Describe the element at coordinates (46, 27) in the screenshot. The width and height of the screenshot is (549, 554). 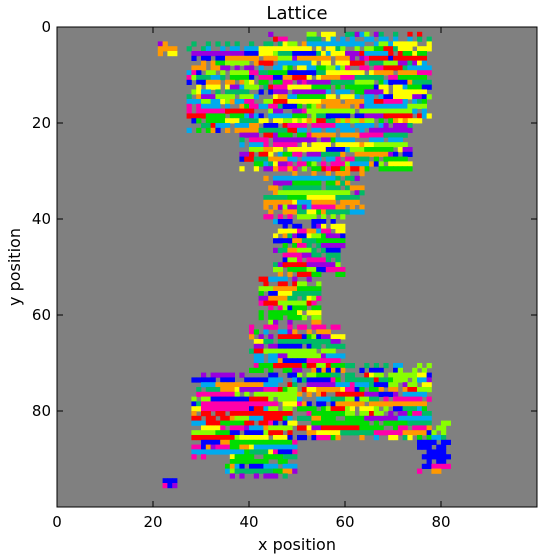
I see `y-tick-label: 0` at that location.